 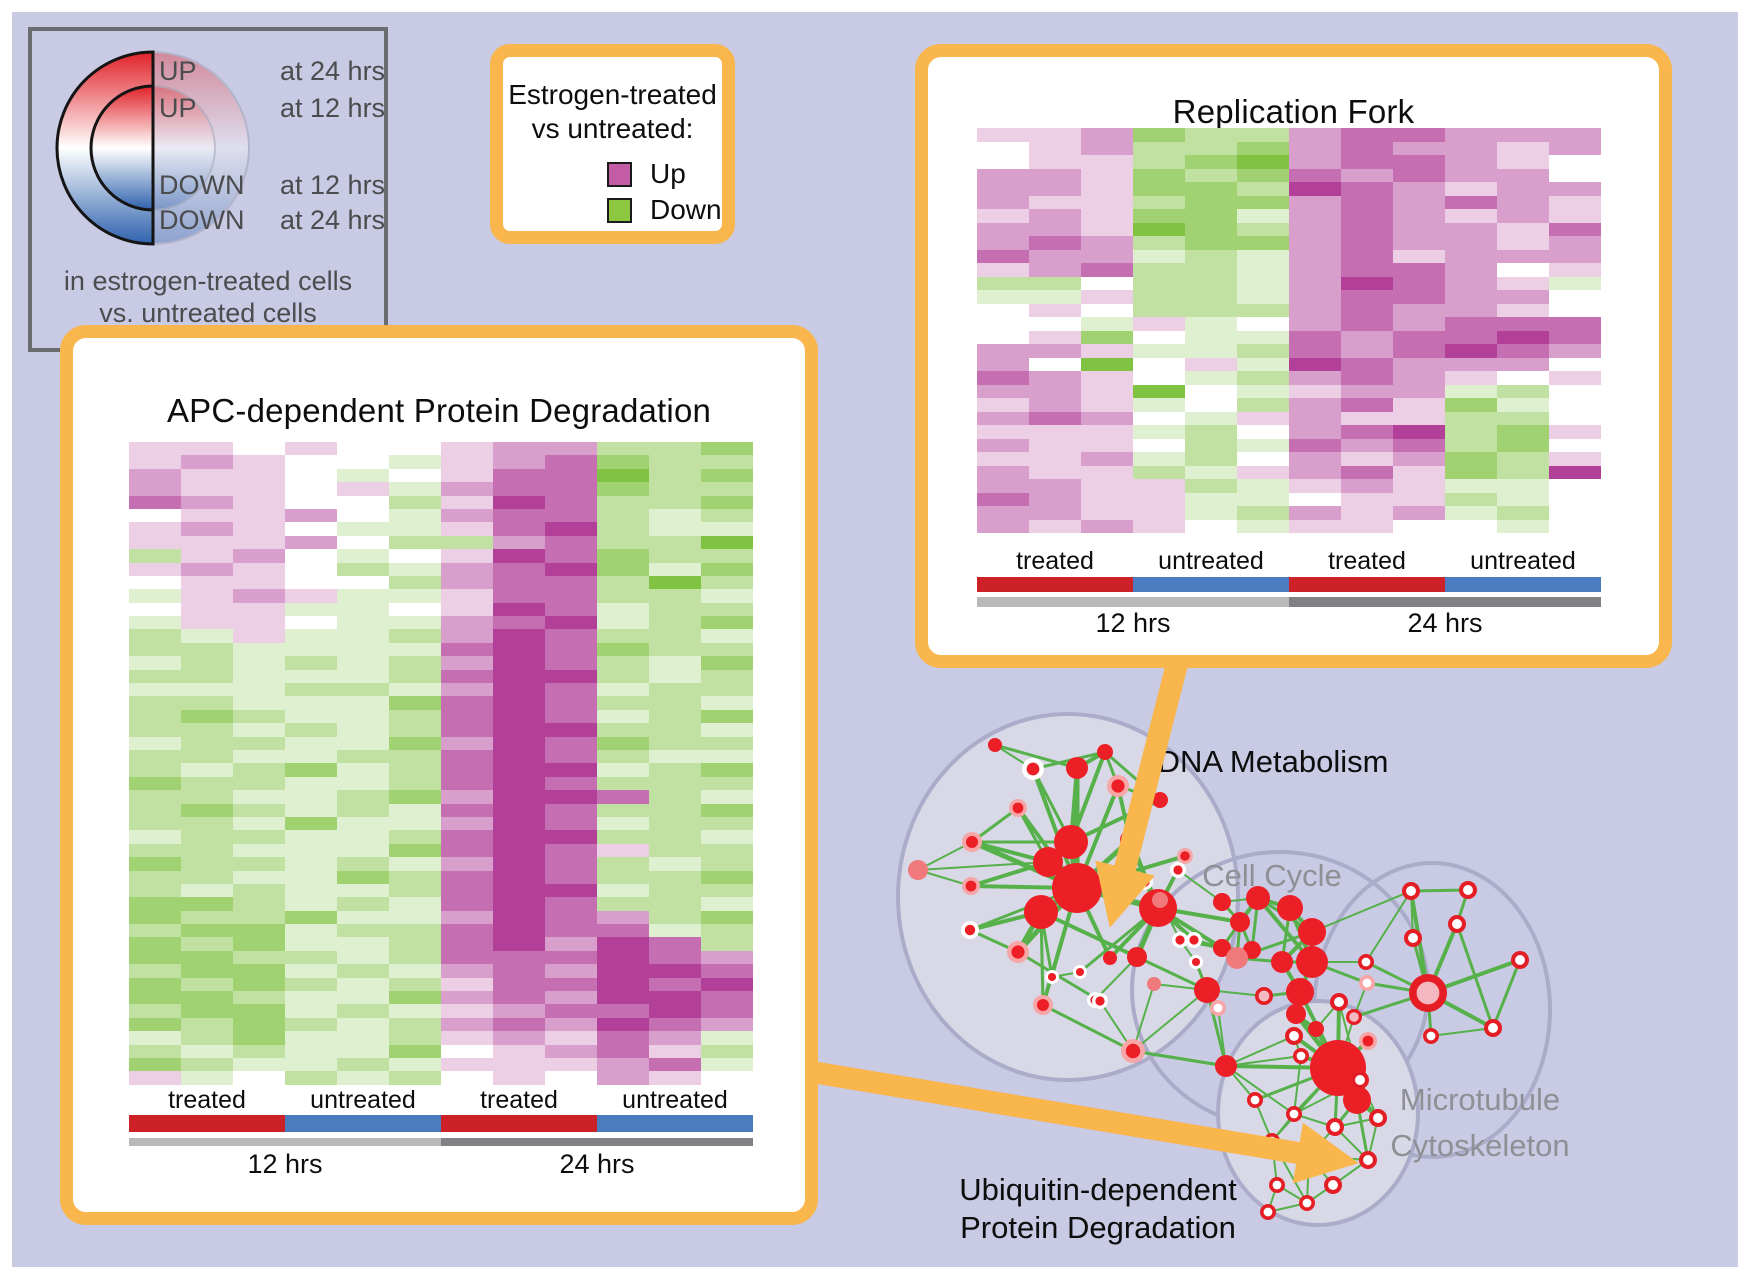 What do you see at coordinates (363, 1100) in the screenshot?
I see `condition-label: untreated` at bounding box center [363, 1100].